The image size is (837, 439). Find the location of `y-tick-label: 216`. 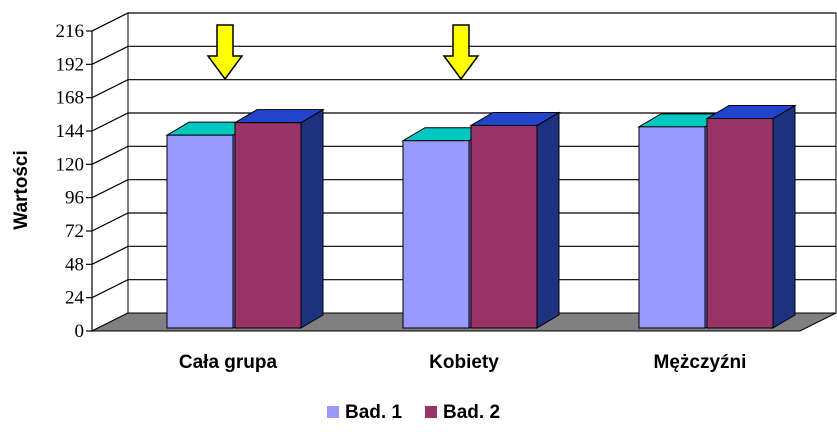

y-tick-label: 216 is located at coordinates (70, 31).